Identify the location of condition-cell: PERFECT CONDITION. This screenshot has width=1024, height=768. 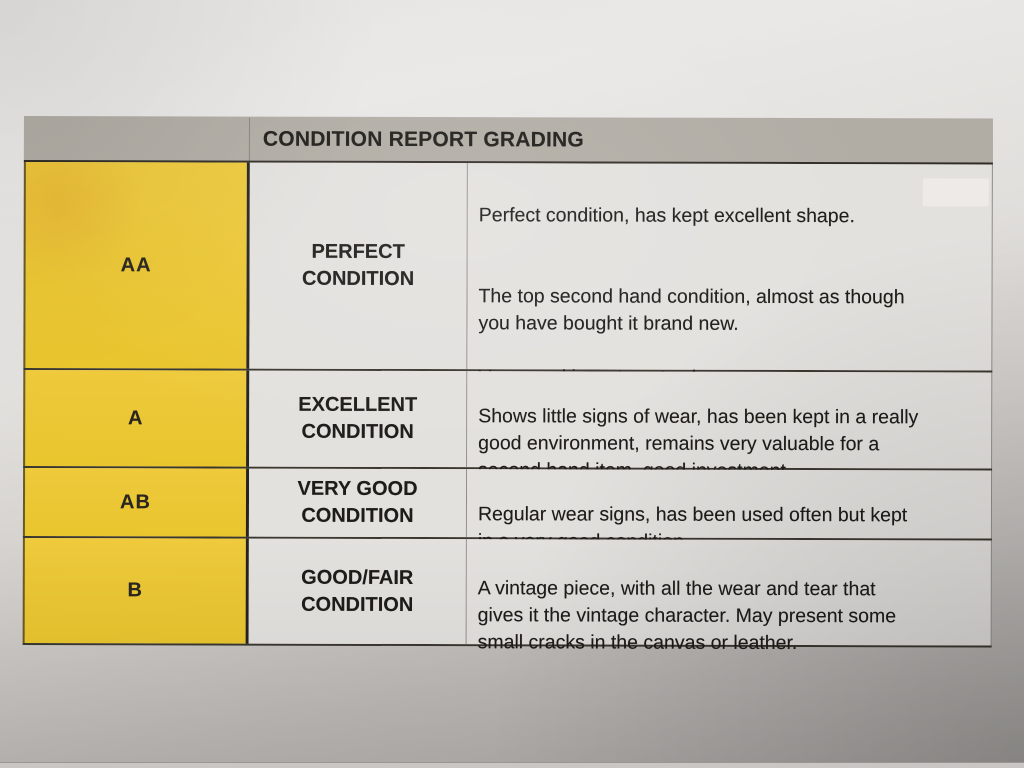
(358, 266).